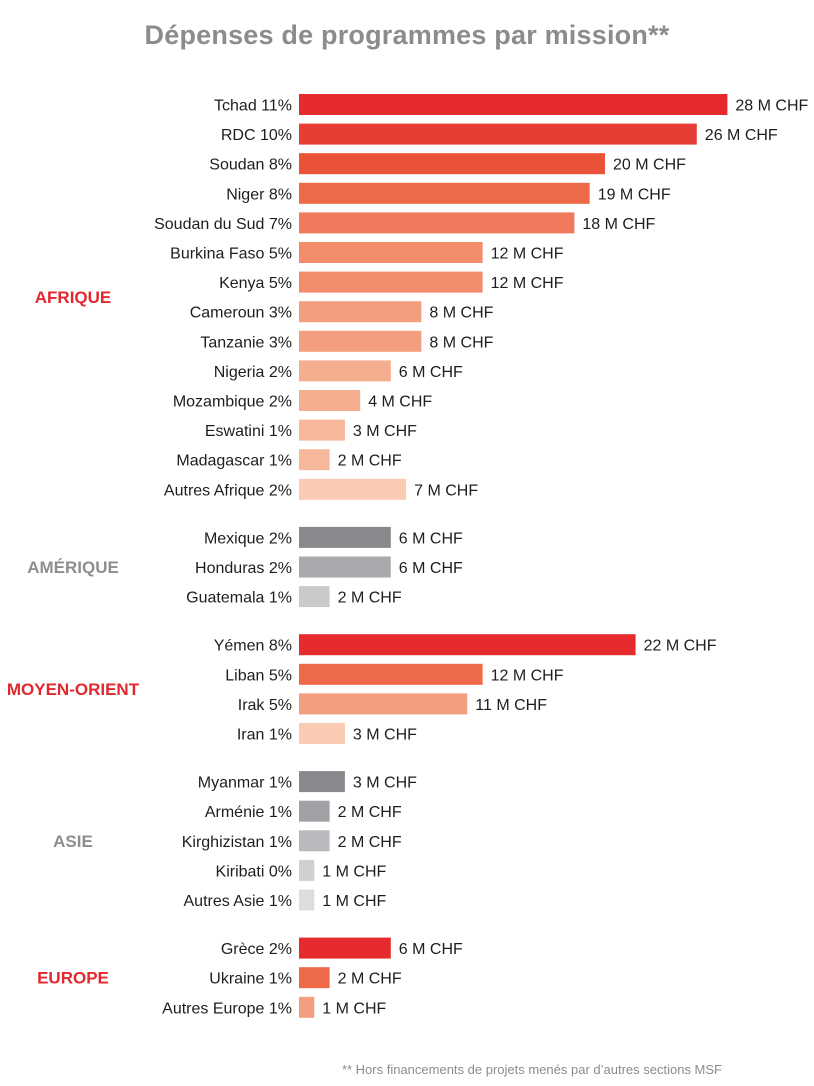  Describe the element at coordinates (250, 979) in the screenshot. I see `bar-label: Ukraine 1%` at that location.